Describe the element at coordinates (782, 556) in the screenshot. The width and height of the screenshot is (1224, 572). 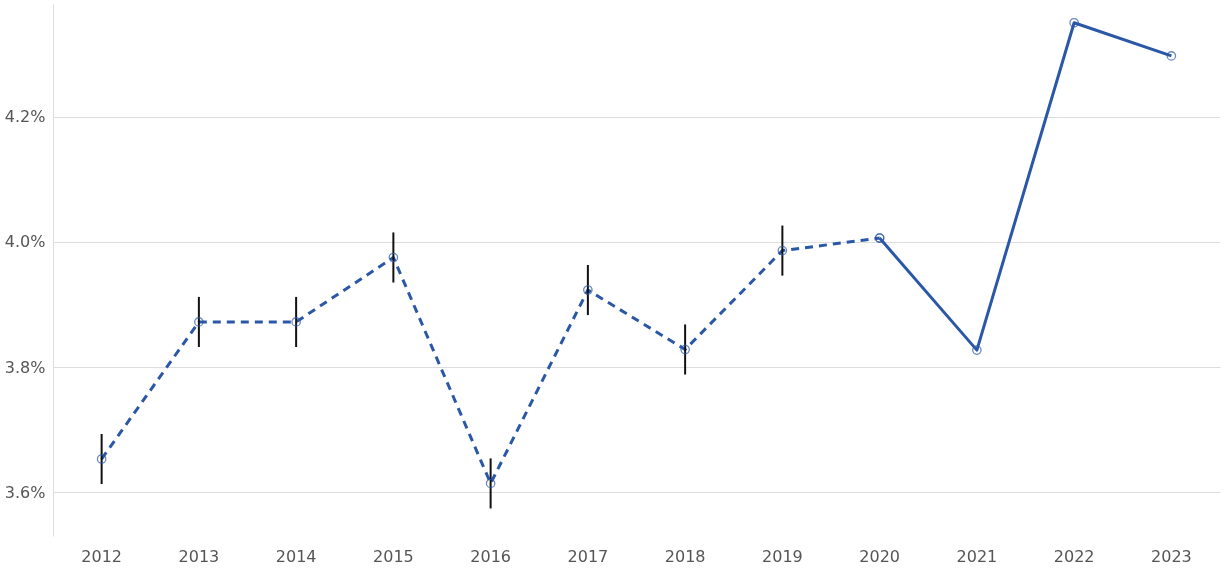
I see `x-tick-label: 2019` at that location.